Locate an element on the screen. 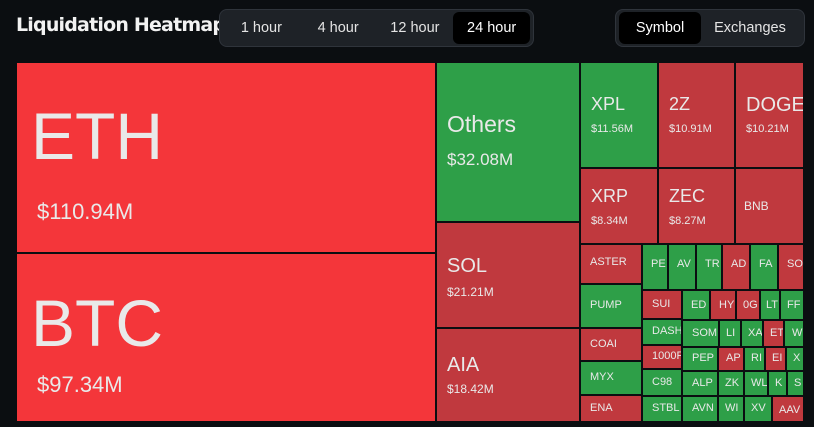 The width and height of the screenshot is (814, 427). tile-zec: ZEC $8.27M is located at coordinates (696, 206).